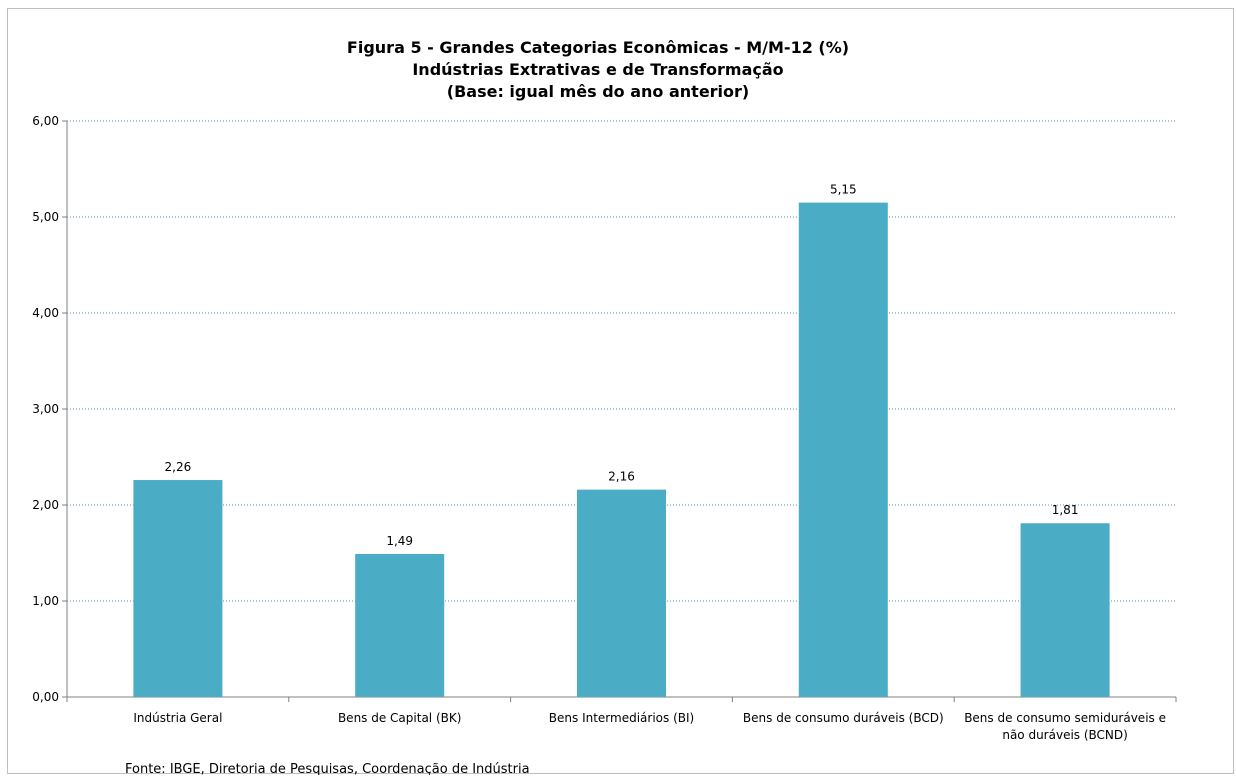  I want to click on x-category-label: não duráveis (BCND), so click(1065, 735).